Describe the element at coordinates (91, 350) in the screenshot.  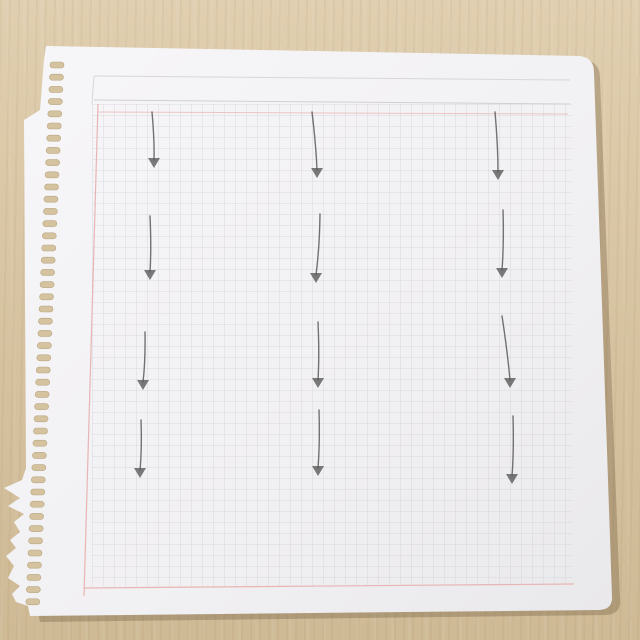
I see `margin-line-left` at that location.